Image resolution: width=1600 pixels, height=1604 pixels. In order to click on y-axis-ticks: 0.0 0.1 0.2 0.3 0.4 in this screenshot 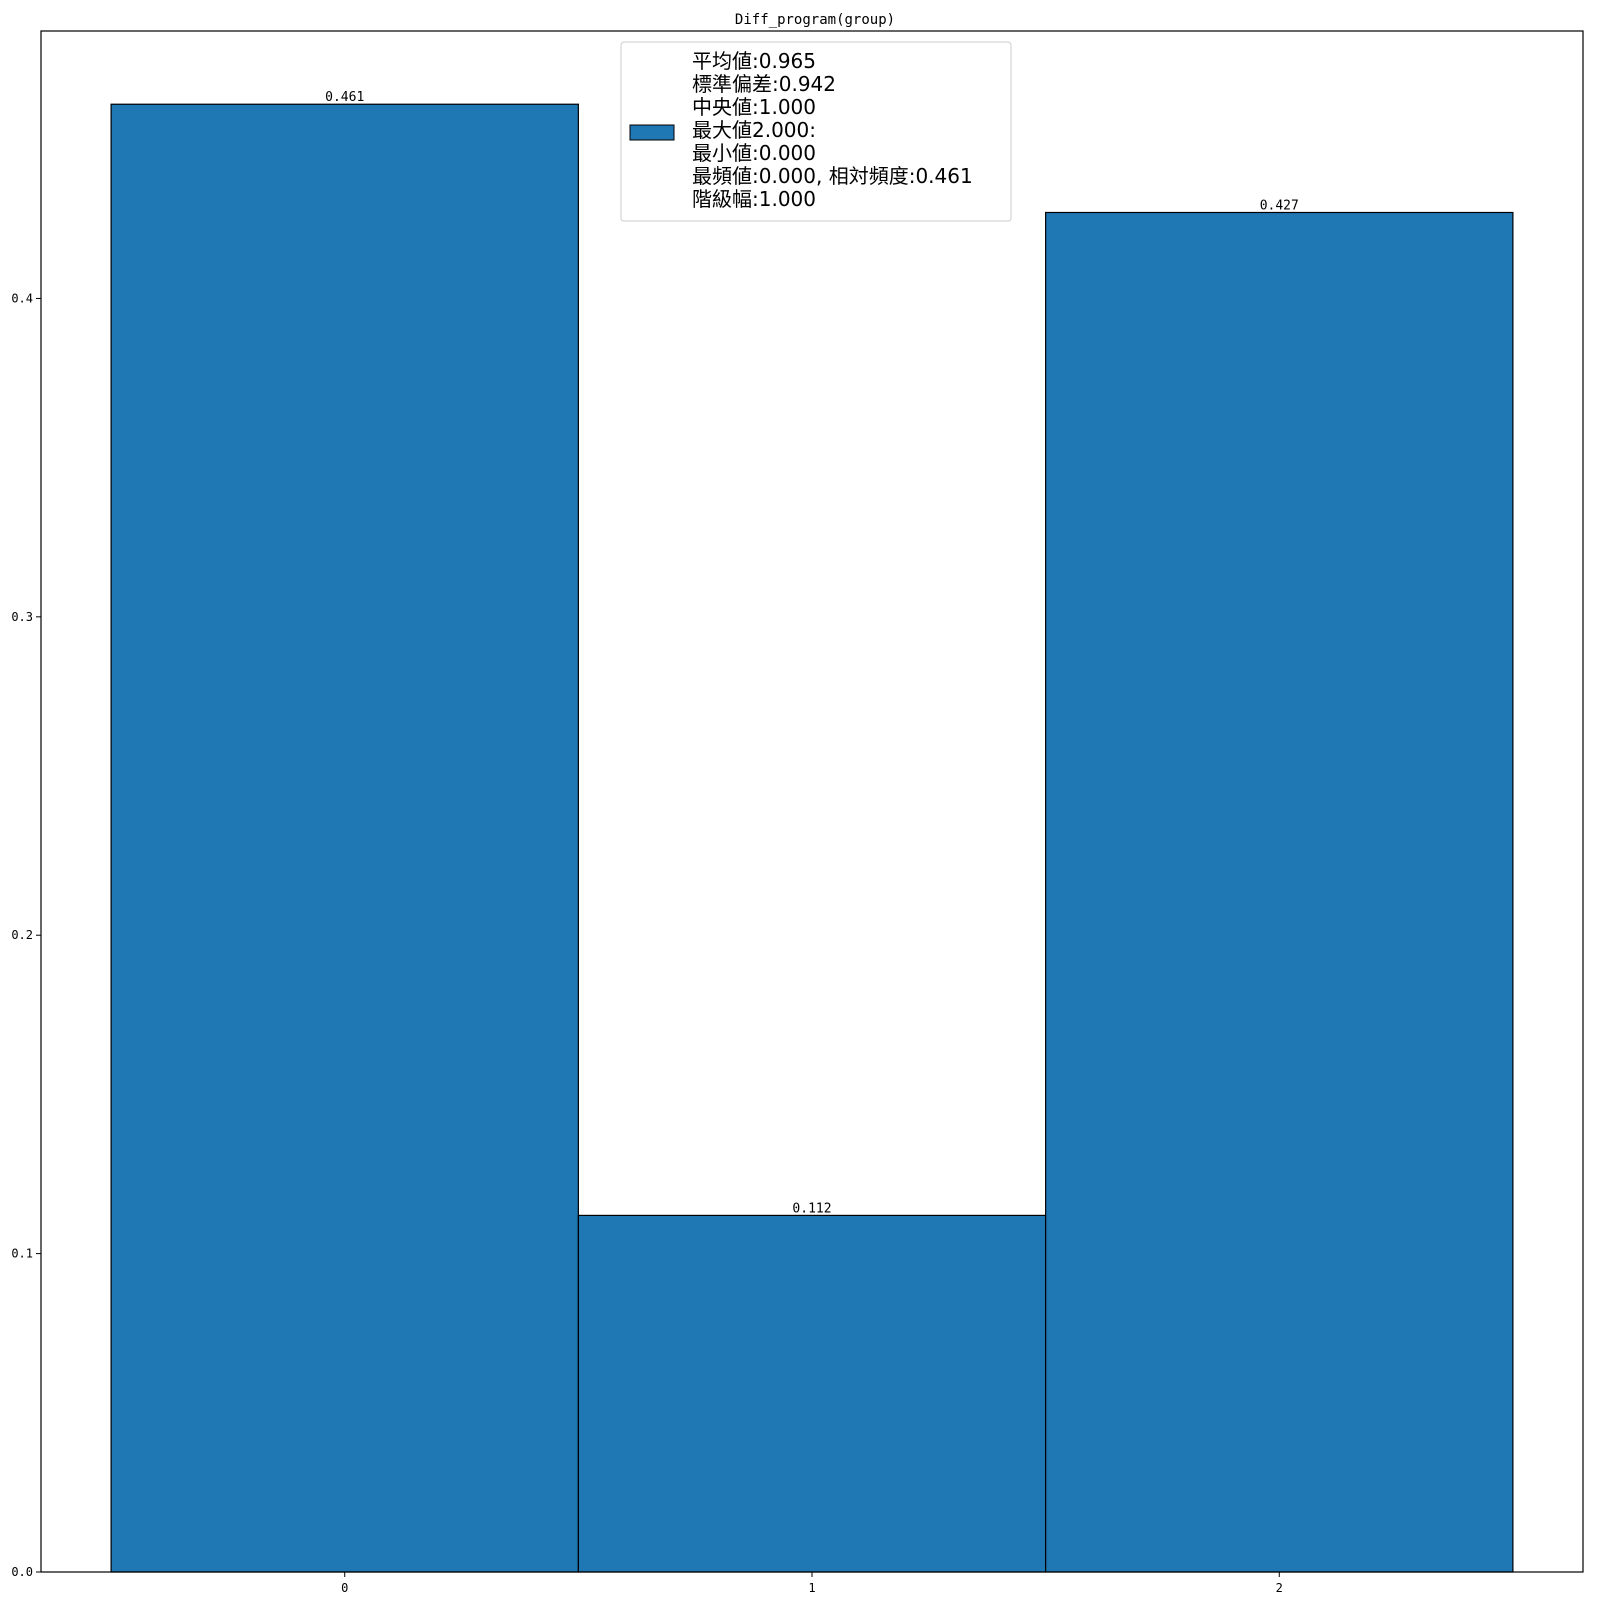, I will do `click(26, 935)`.